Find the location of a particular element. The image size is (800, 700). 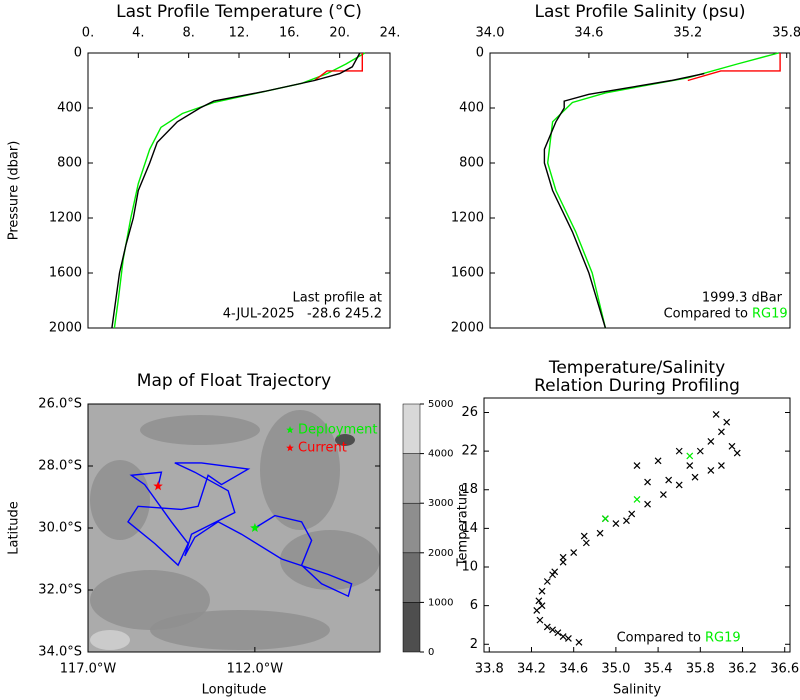

y-tick-label: 28.0°S is located at coordinates (60, 466).